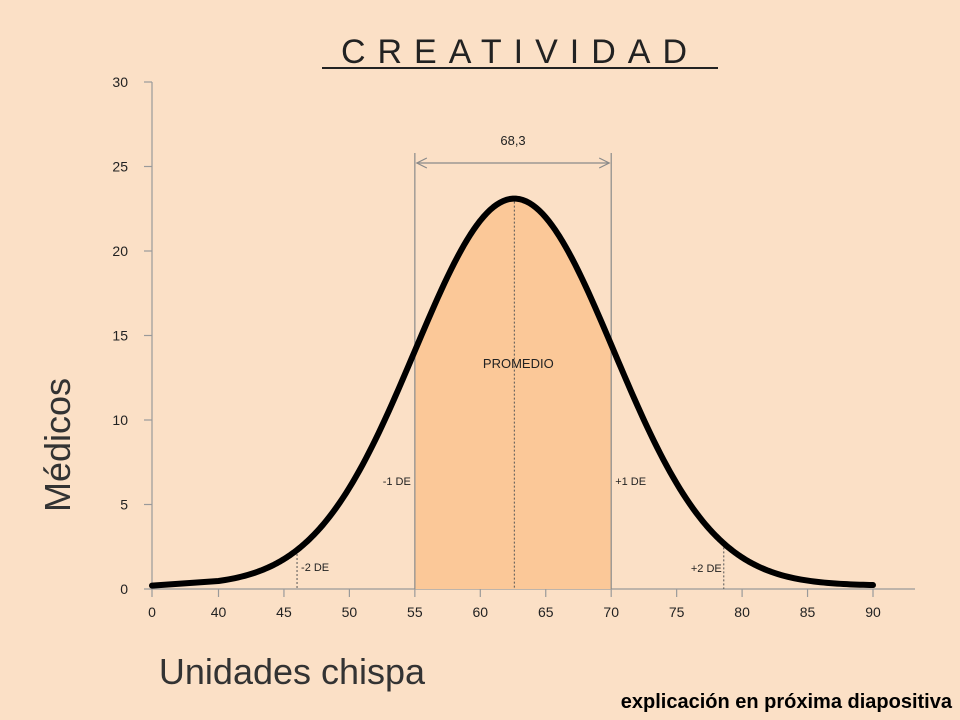 The image size is (960, 720). Describe the element at coordinates (518, 363) in the screenshot. I see `mean-label: PROMEDIO` at that location.